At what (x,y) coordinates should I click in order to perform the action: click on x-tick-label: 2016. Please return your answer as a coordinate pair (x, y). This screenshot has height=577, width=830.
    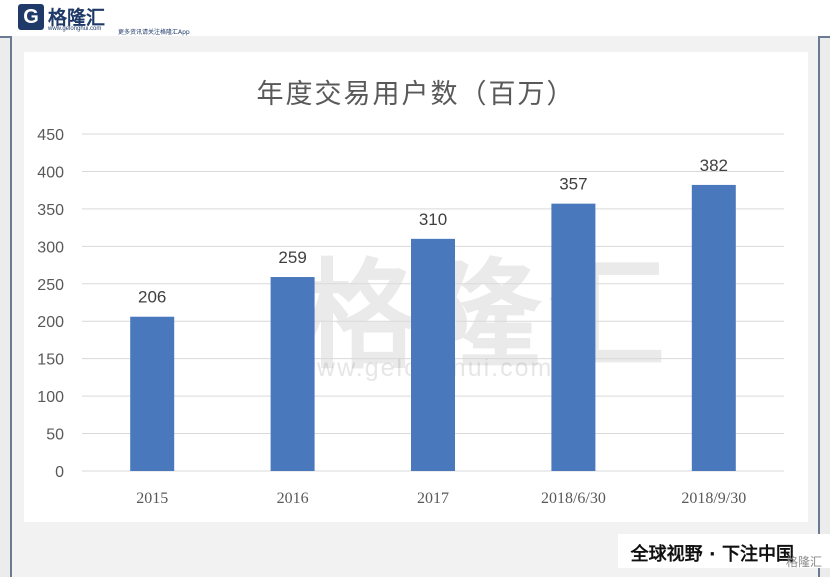
    Looking at the image, I should click on (293, 498).